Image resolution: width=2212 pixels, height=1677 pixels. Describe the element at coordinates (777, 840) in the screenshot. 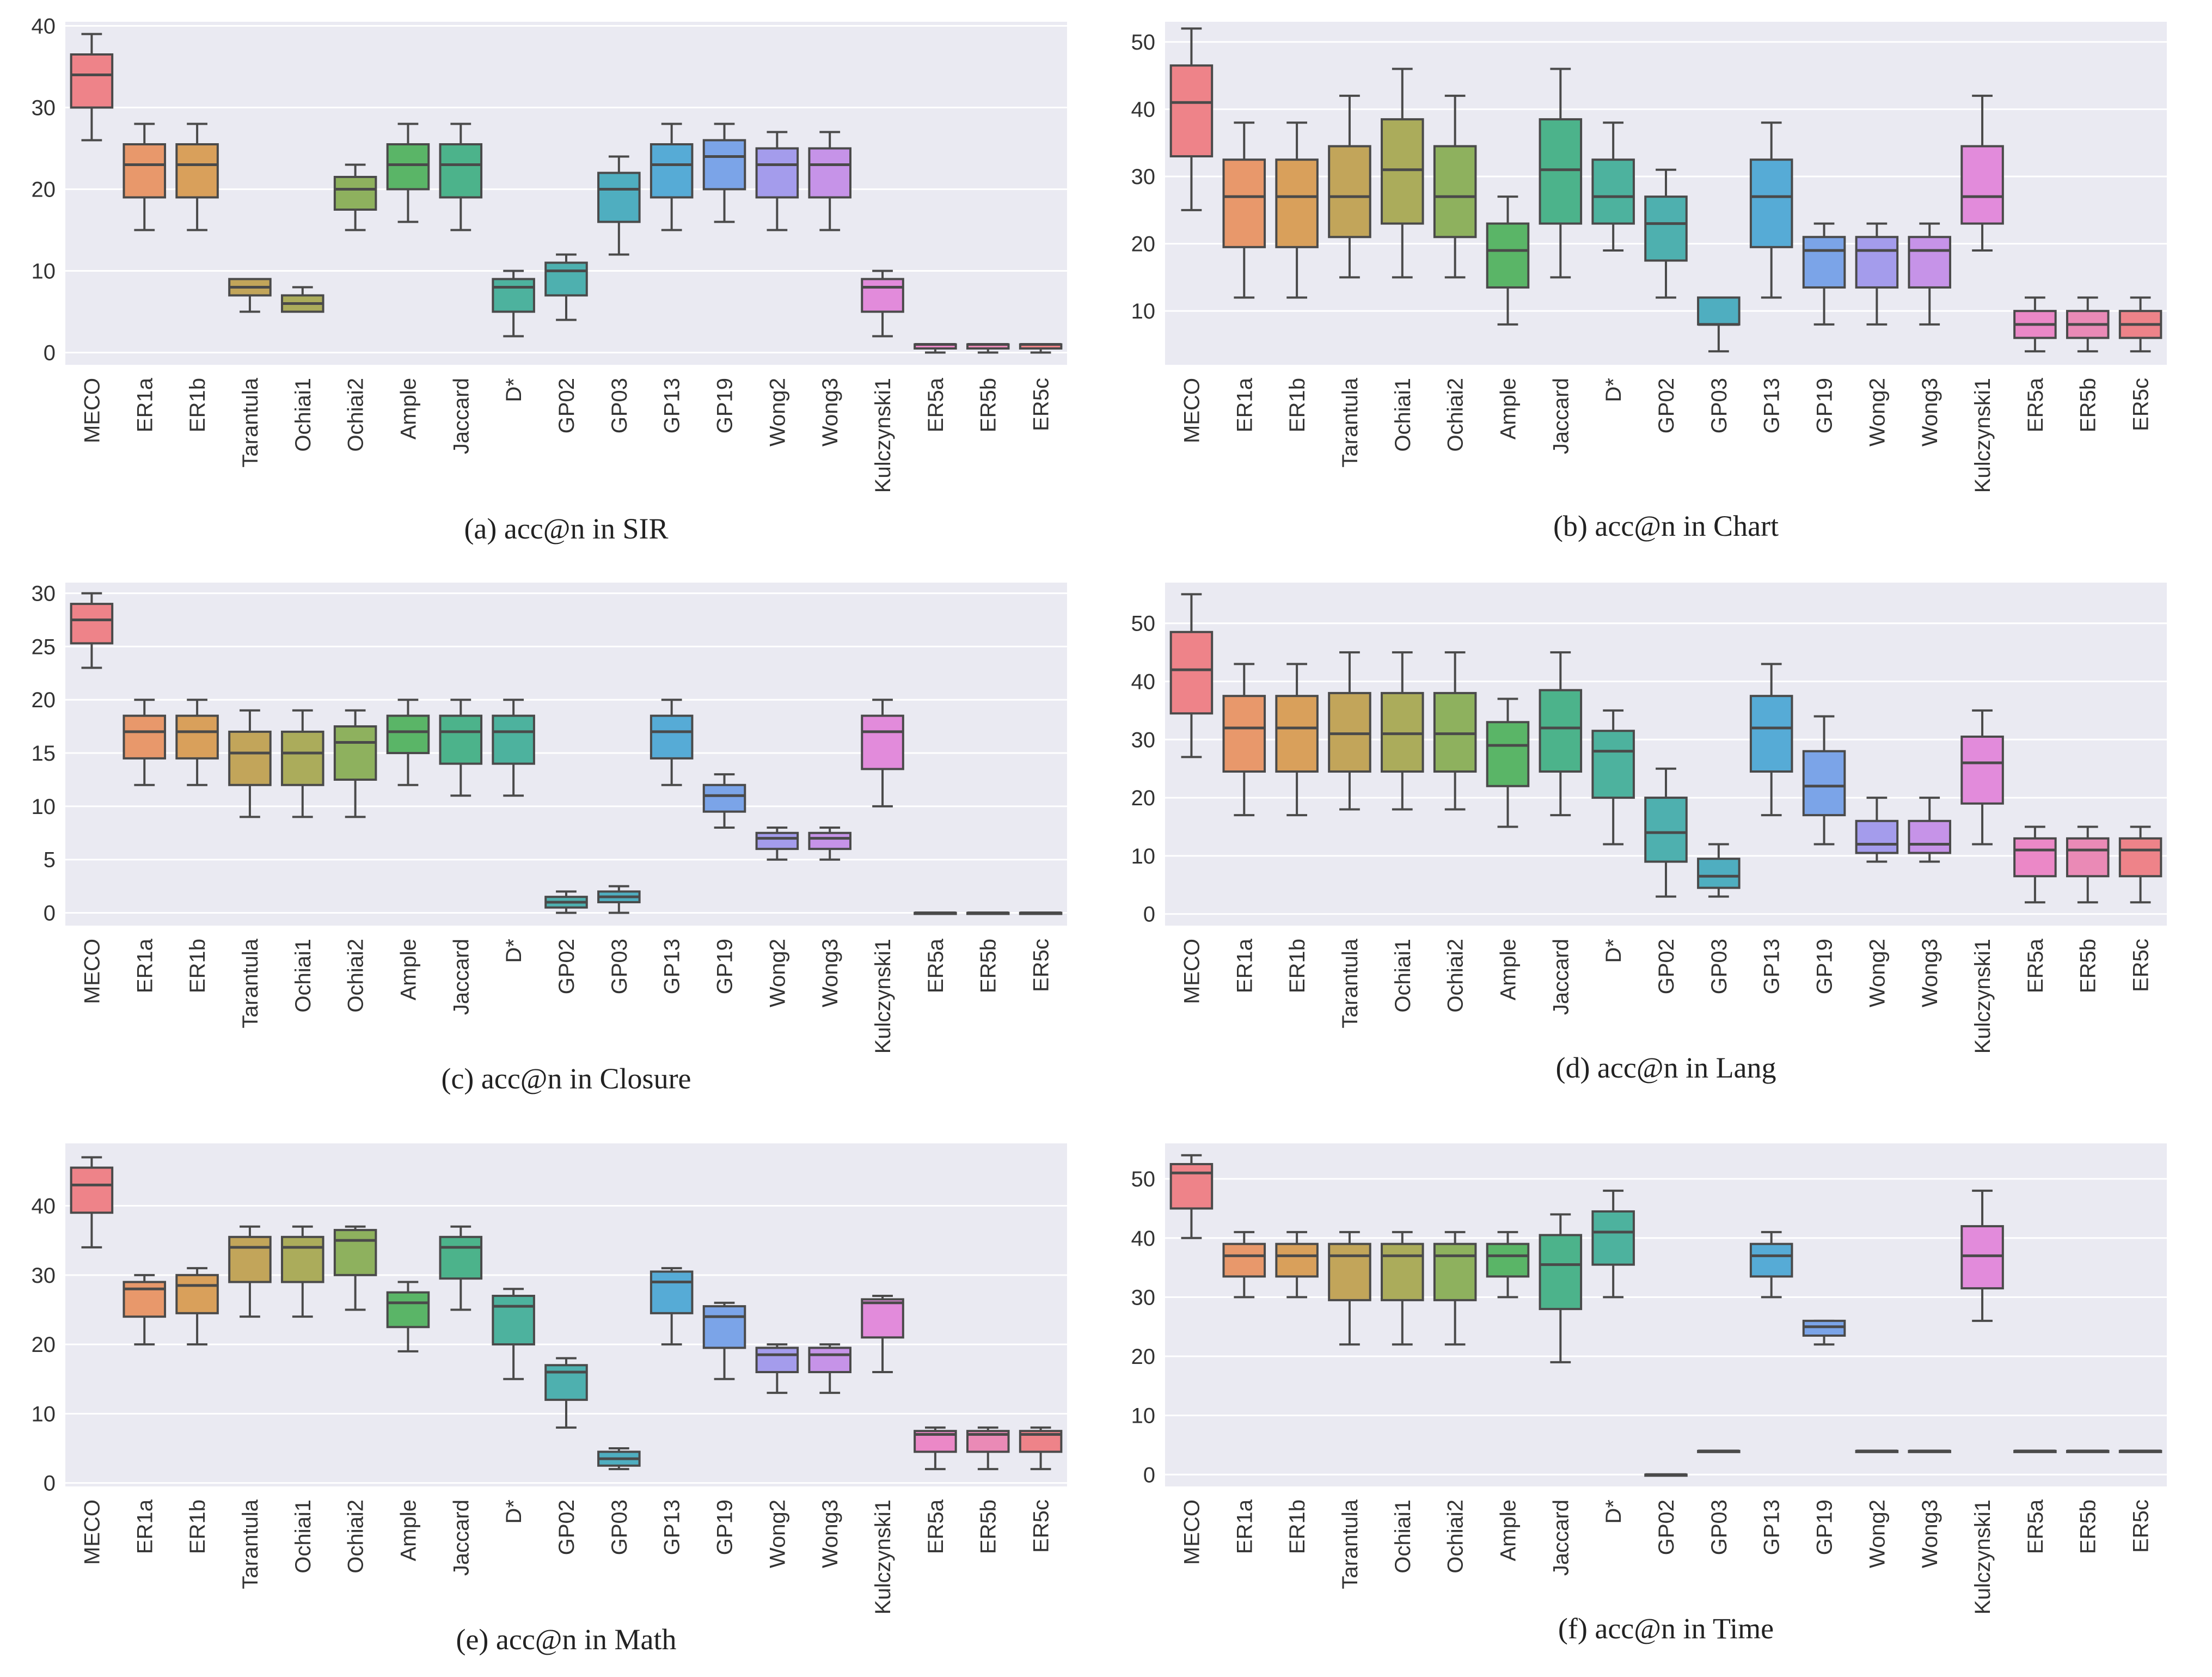

I see `box-wong2` at that location.